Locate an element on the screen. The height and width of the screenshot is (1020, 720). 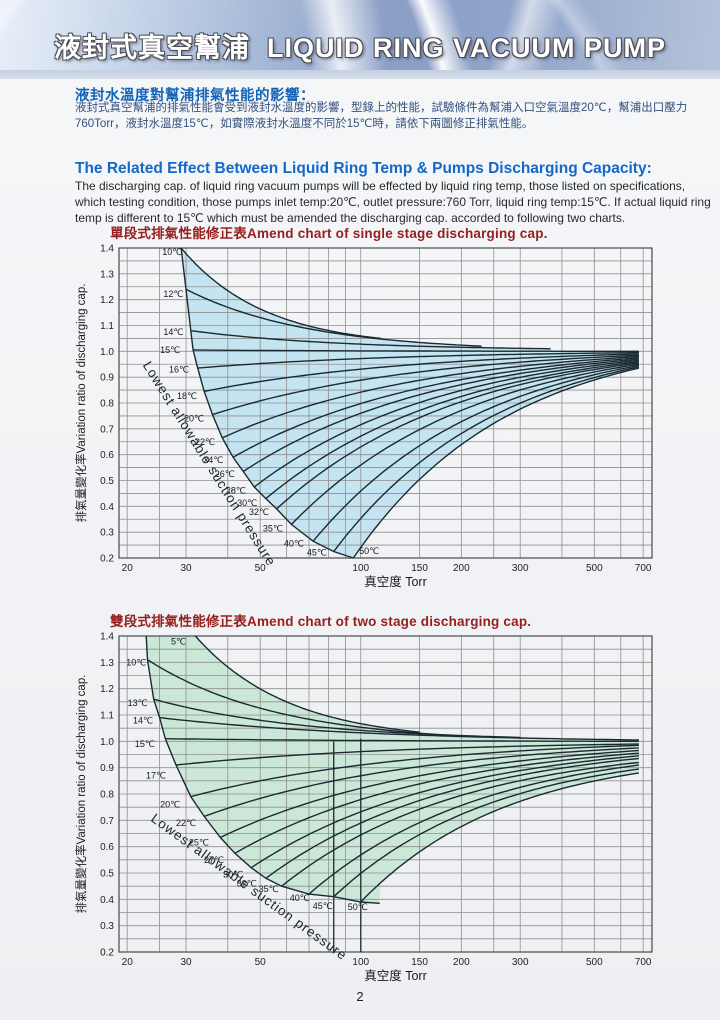
chart2-ytick-label: 0.3 is located at coordinates (107, 926).